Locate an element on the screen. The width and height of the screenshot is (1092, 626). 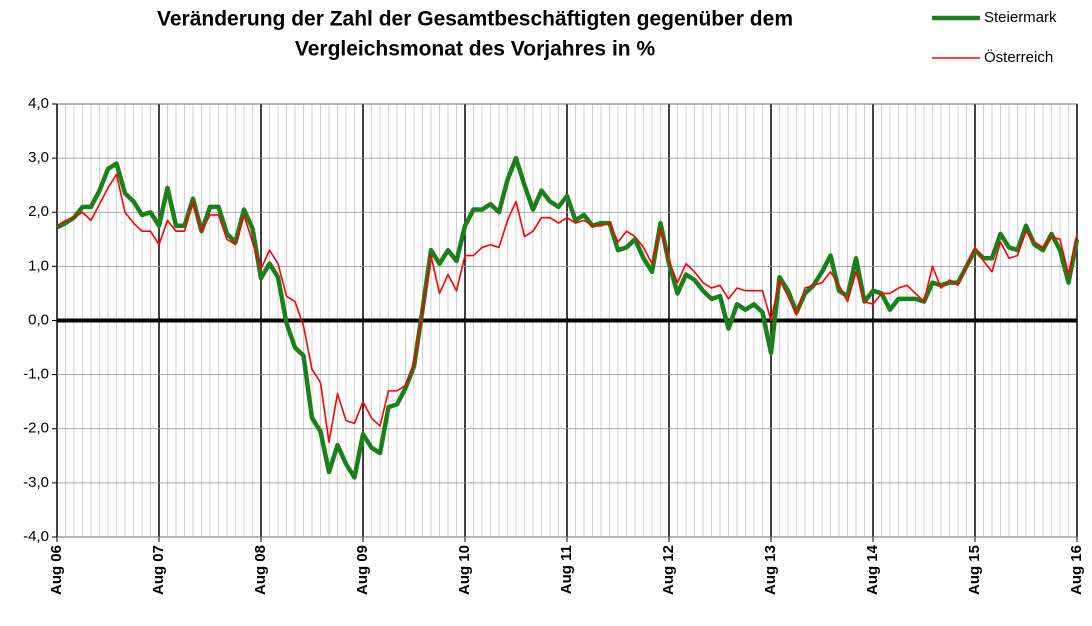
y-tick-label: 2,0 is located at coordinates (38, 211).